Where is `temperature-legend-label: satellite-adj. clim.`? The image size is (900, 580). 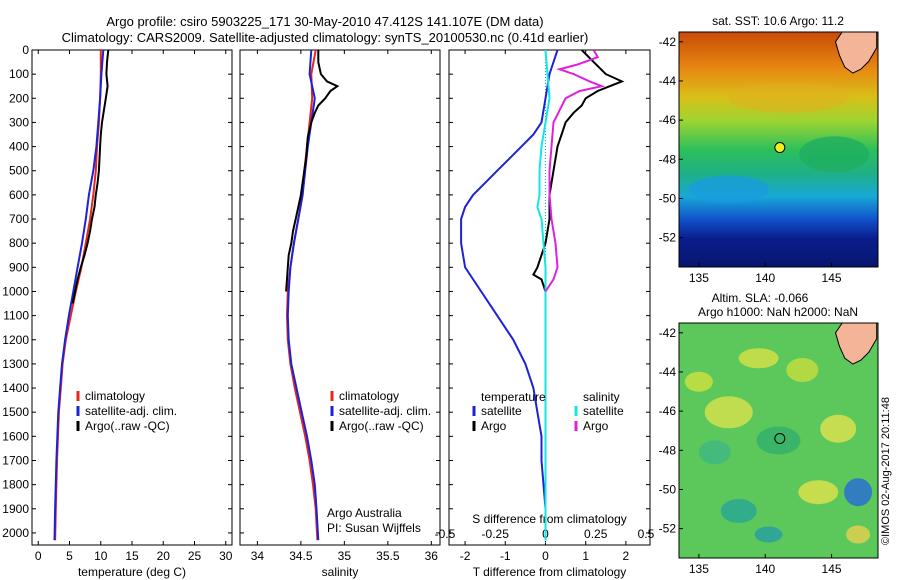 temperature-legend-label: satellite-adj. clim. is located at coordinates (131, 411).